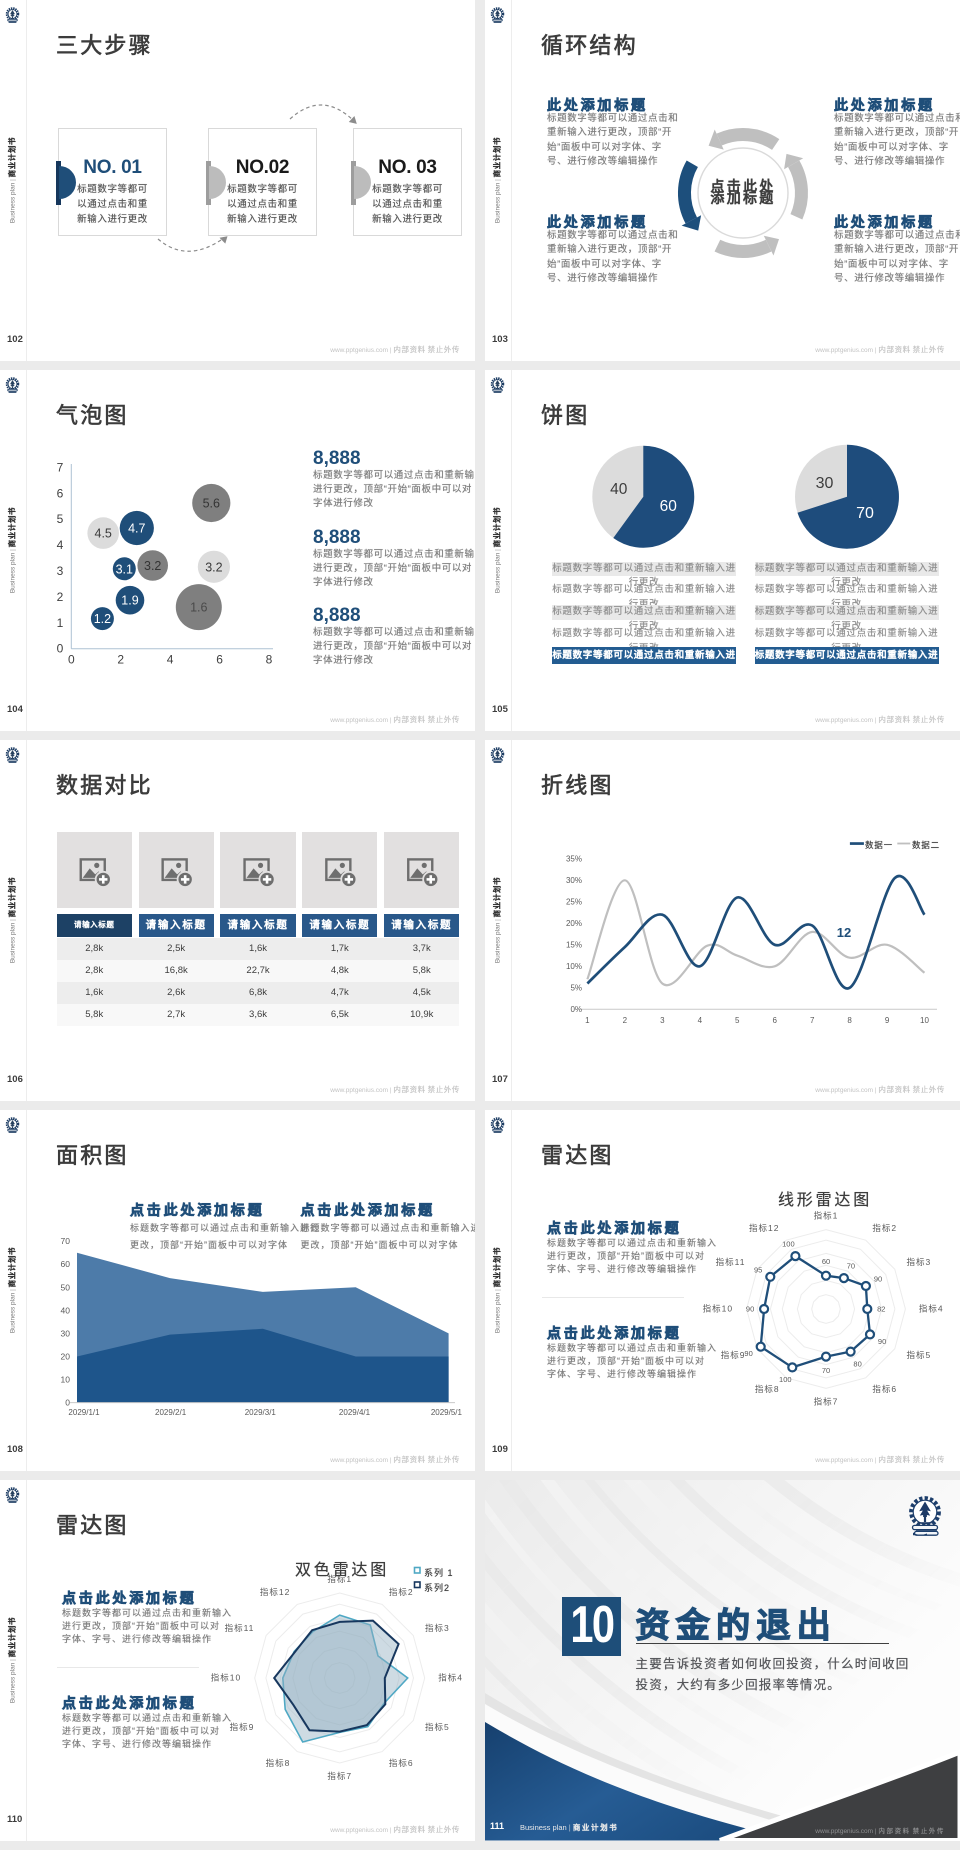 The width and height of the screenshot is (960, 1850). What do you see at coordinates (198, 608) in the screenshot?
I see `svg-text: 1.6` at bounding box center [198, 608].